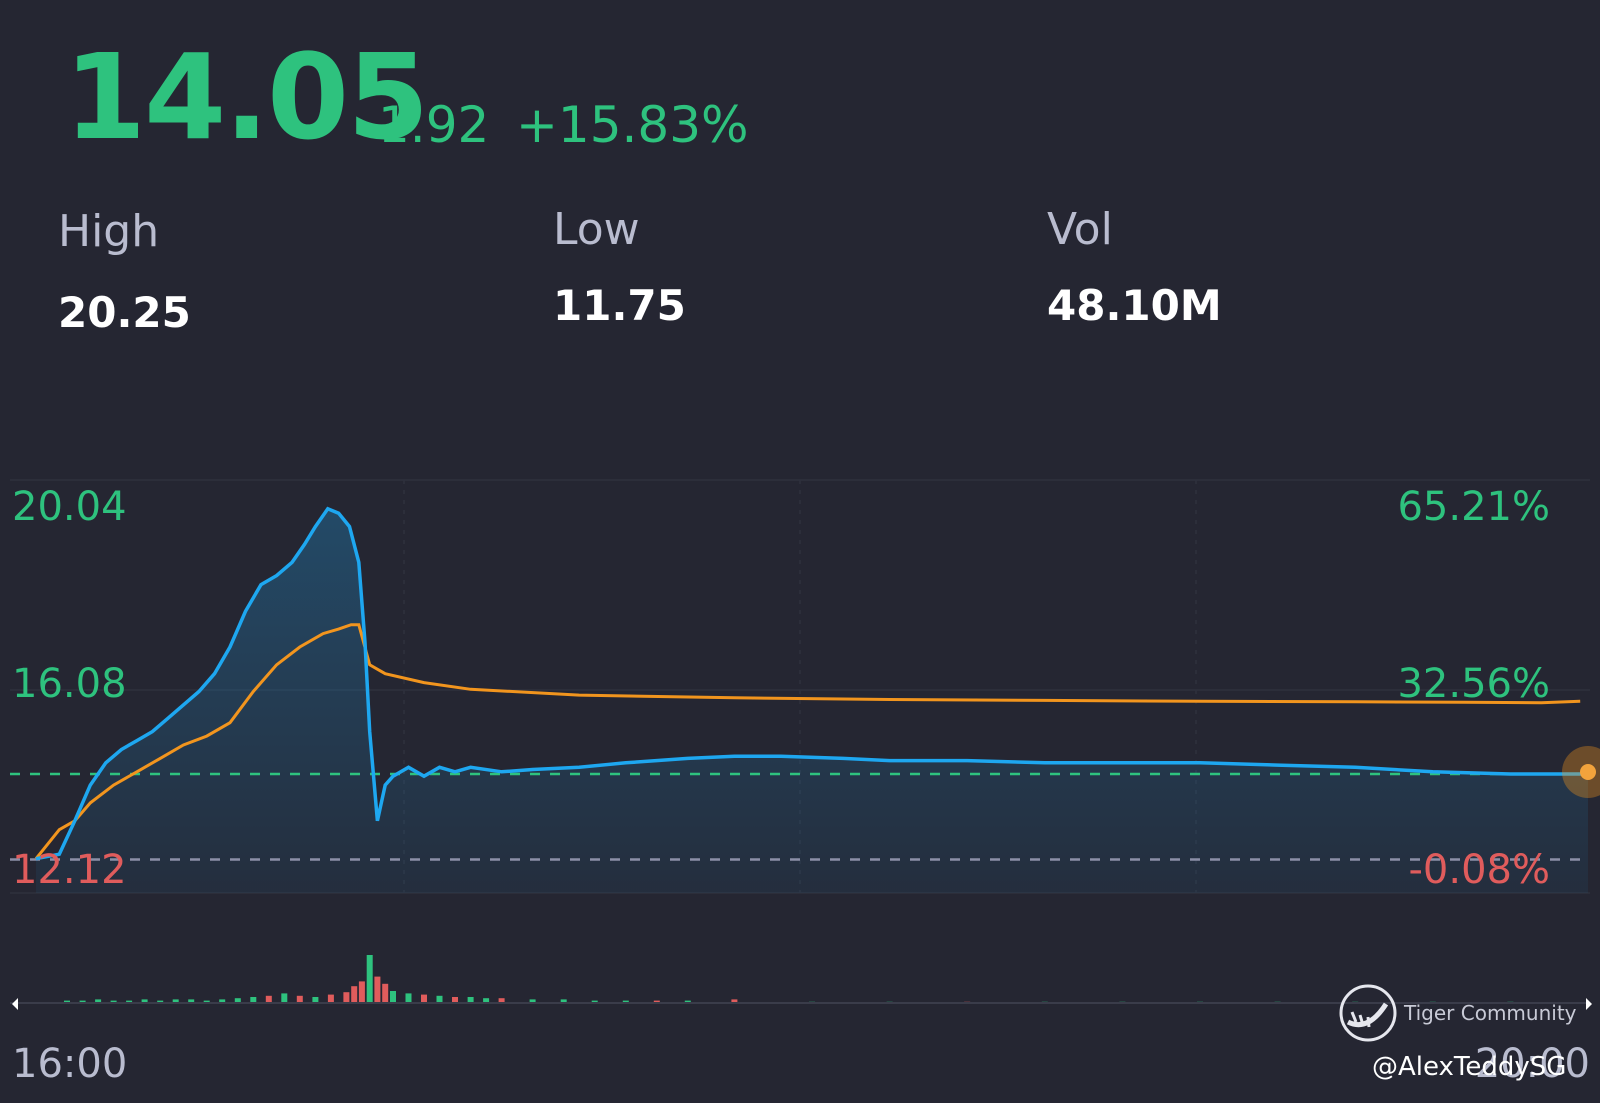  Describe the element at coordinates (1368, 1013) in the screenshot. I see `tiger-logo-icon` at that location.